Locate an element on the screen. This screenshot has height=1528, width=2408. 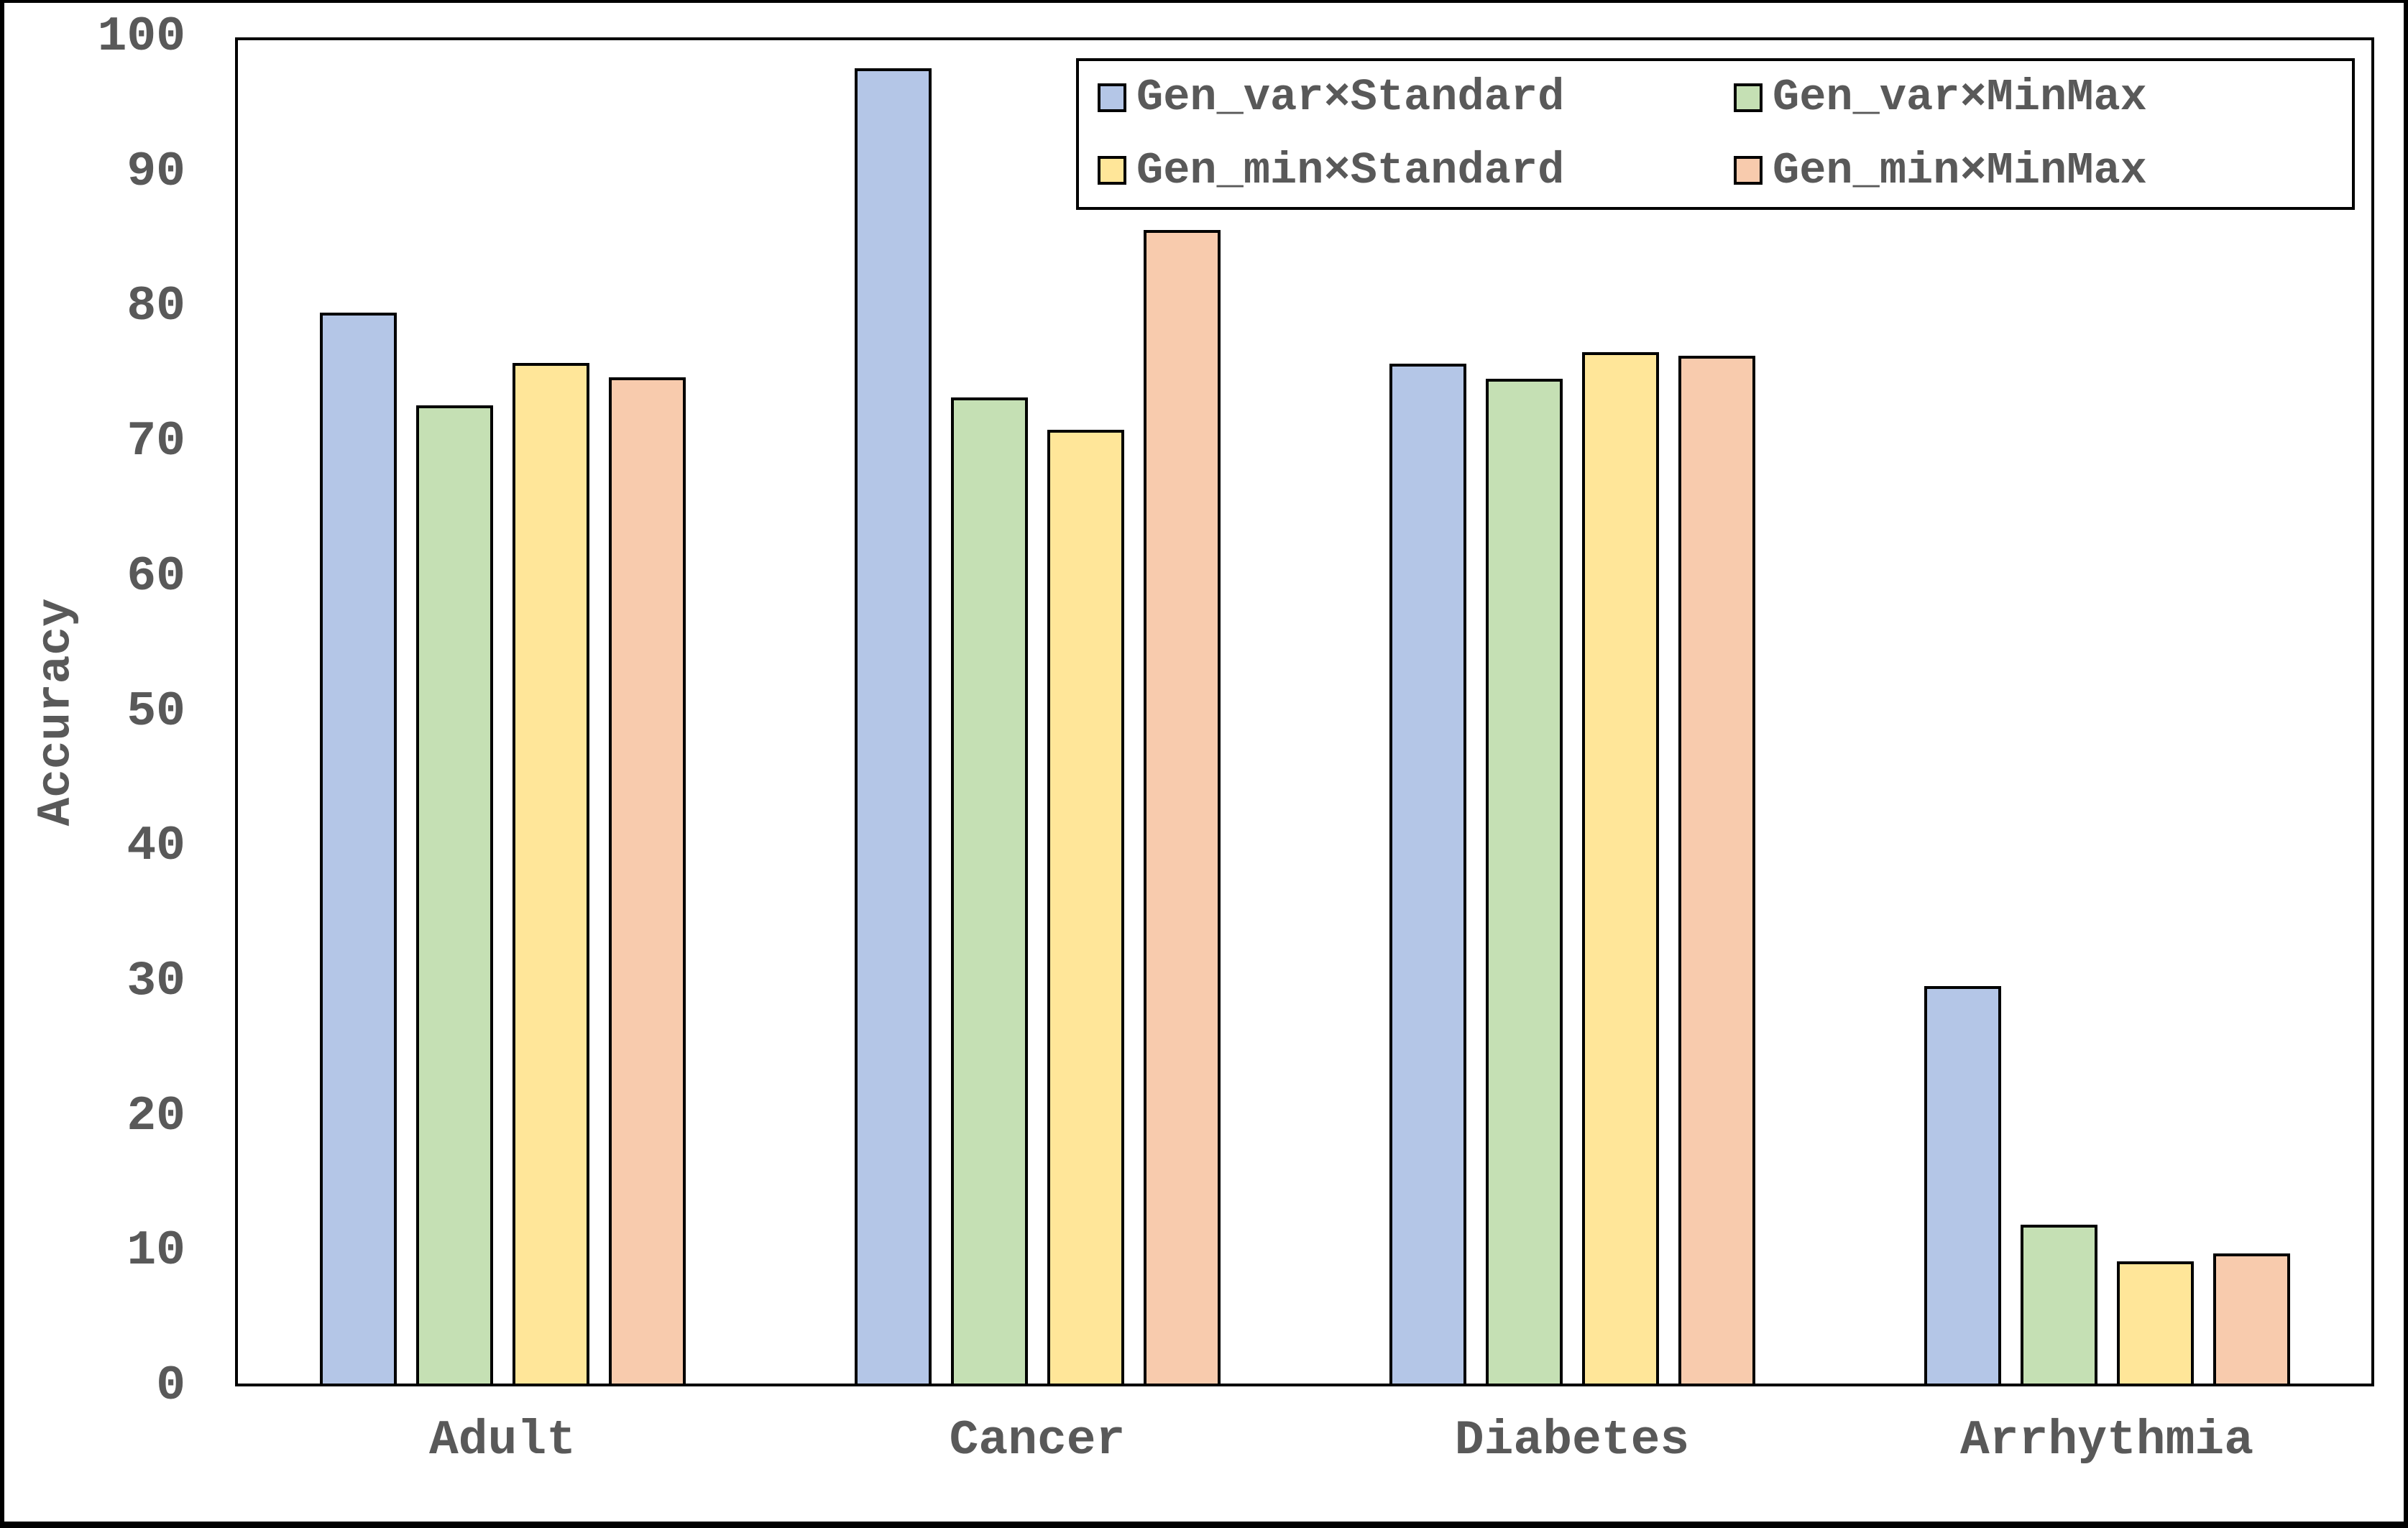
y-tick-label: 90 is located at coordinates (156, 172).